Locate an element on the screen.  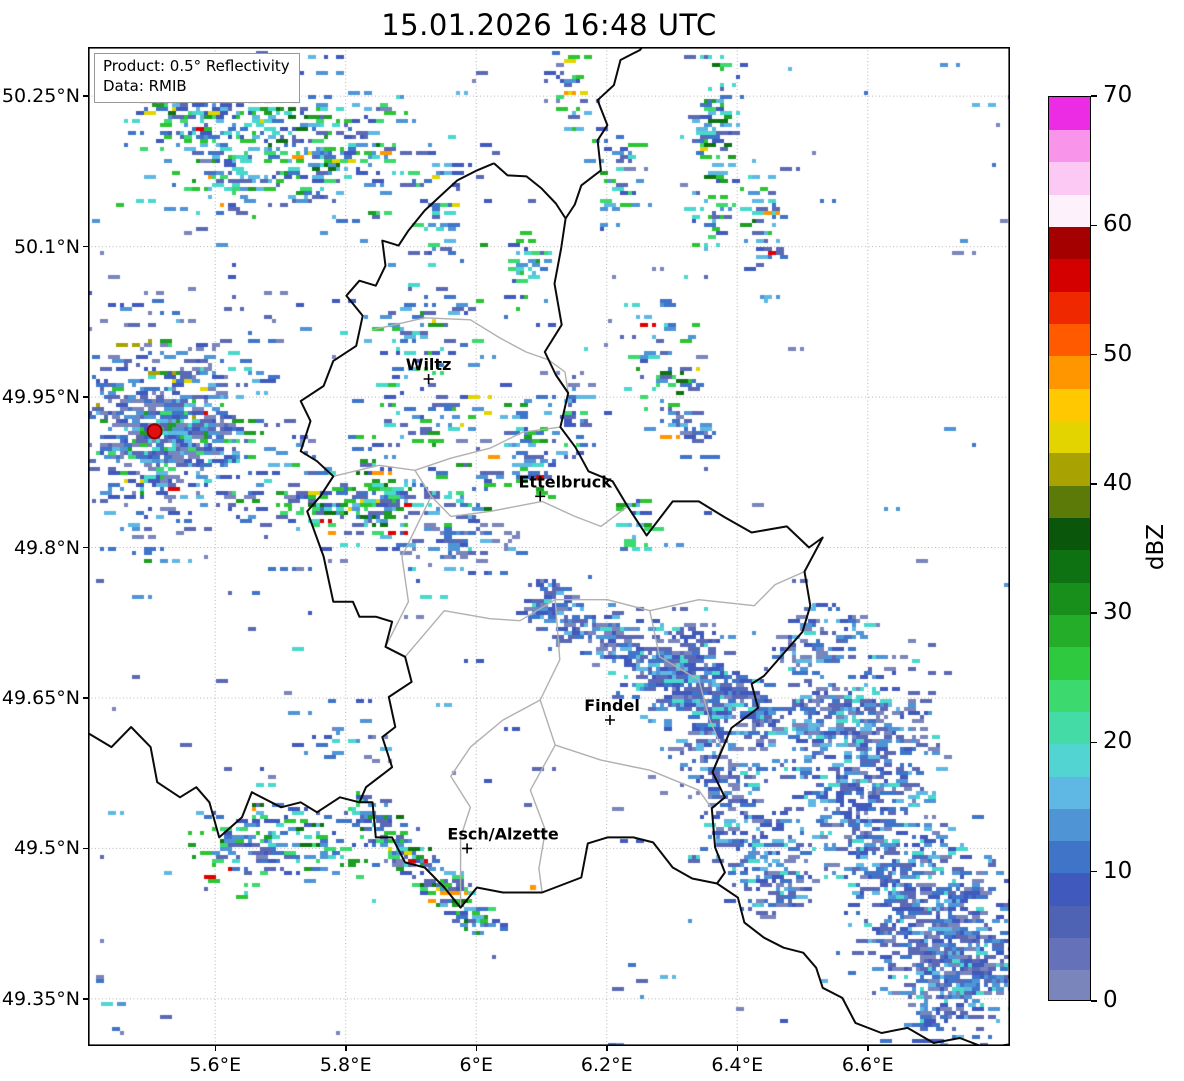
y-tick-label: 50.1°N is located at coordinates (46, 246).